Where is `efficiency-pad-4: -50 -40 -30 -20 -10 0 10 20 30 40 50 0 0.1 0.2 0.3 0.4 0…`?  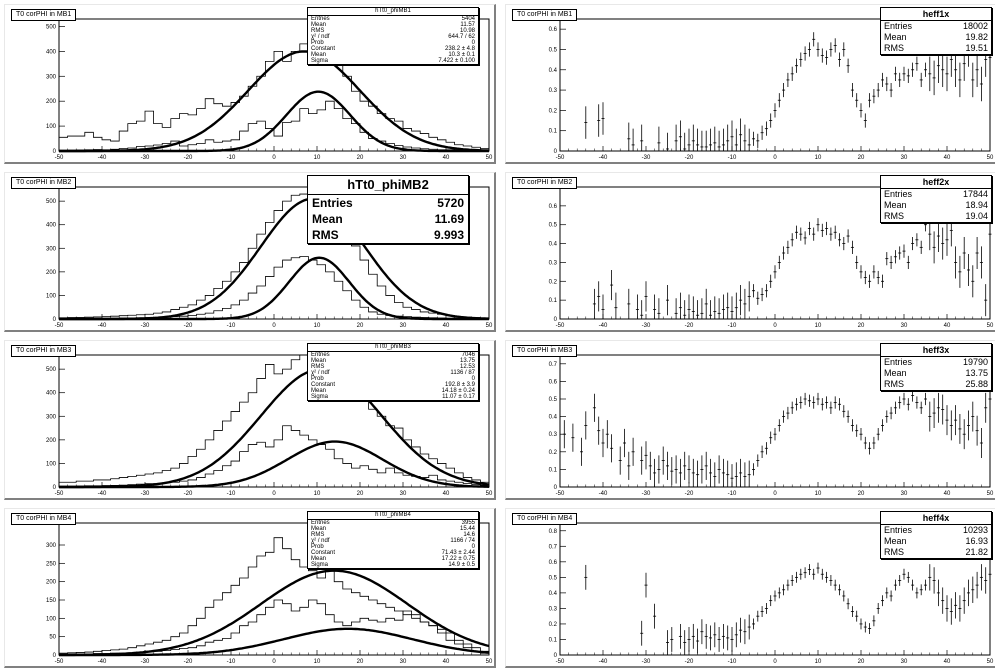
efficiency-pad-4: -50 -40 -30 -20 -10 0 10 20 30 40 50 0 0.1 0.2 0.3 0.4 0… is located at coordinates (750, 588).